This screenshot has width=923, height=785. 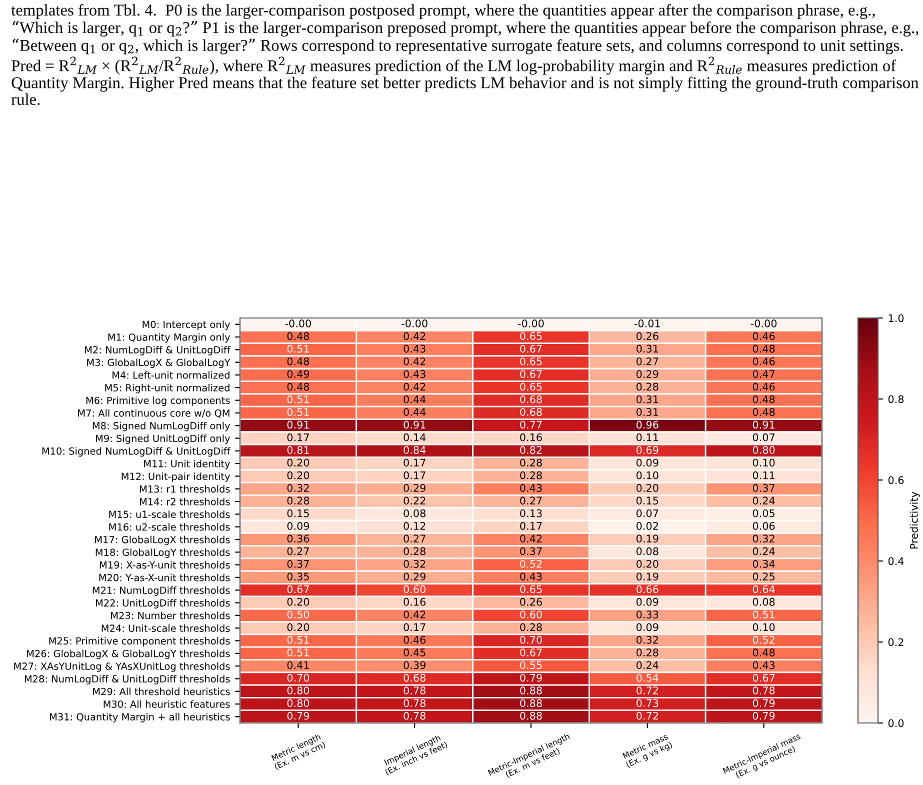 I want to click on color-bar-label: 0.6, so click(x=896, y=480).